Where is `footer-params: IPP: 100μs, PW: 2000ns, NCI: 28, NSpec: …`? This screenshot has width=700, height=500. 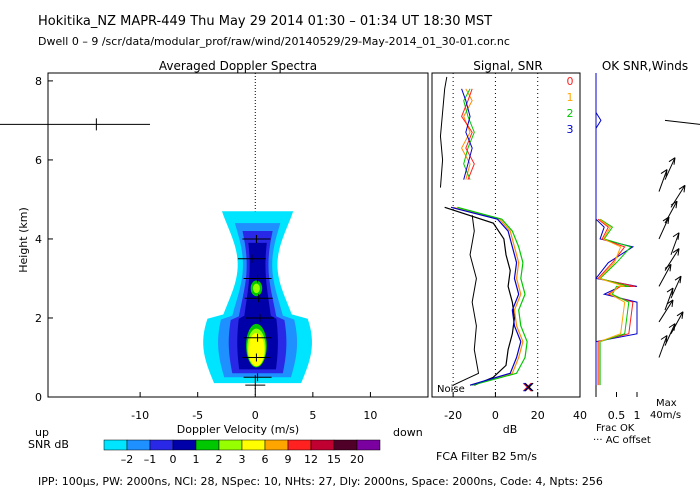 footer-params: IPP: 100μs, PW: 2000ns, NCI: 28, NSpec: … is located at coordinates (320, 481).